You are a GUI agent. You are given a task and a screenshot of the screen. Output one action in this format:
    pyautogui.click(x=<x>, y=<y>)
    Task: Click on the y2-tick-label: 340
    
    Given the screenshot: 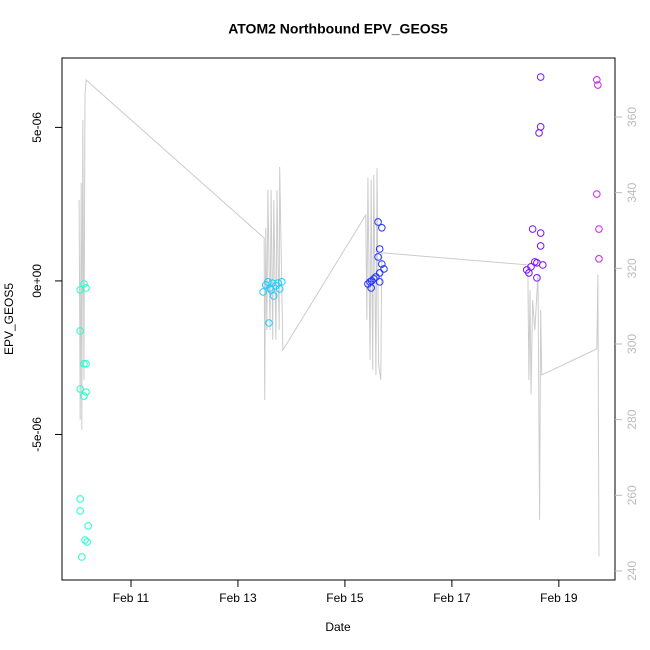 What is the action you would take?
    pyautogui.click(x=632, y=192)
    